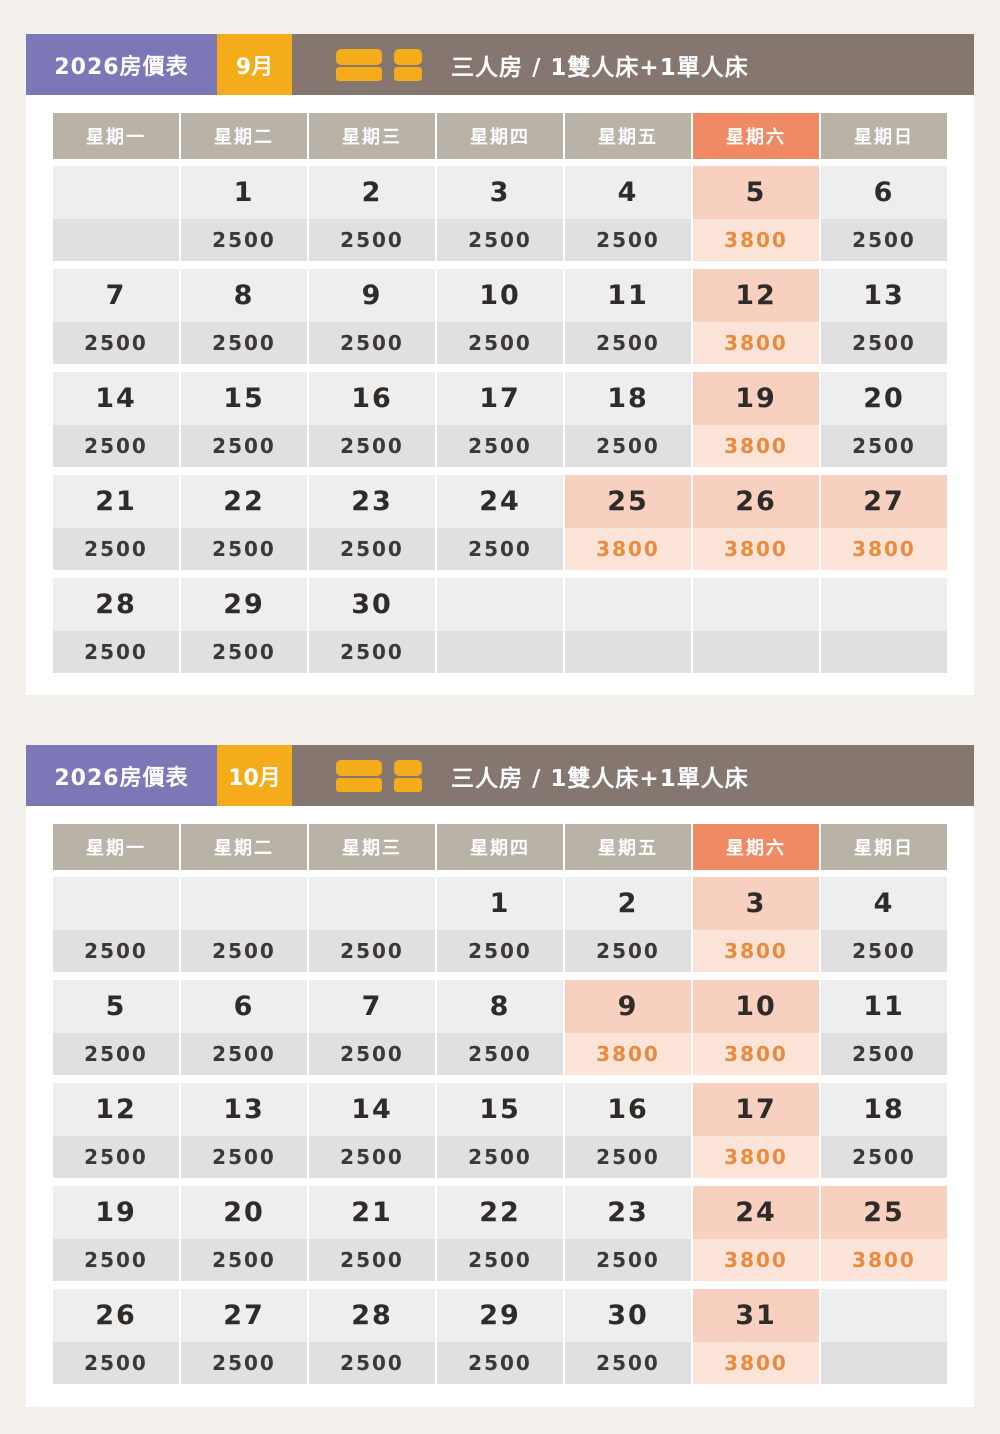  What do you see at coordinates (116, 1027) in the screenshot?
I see `day-cell: 5 2500` at bounding box center [116, 1027].